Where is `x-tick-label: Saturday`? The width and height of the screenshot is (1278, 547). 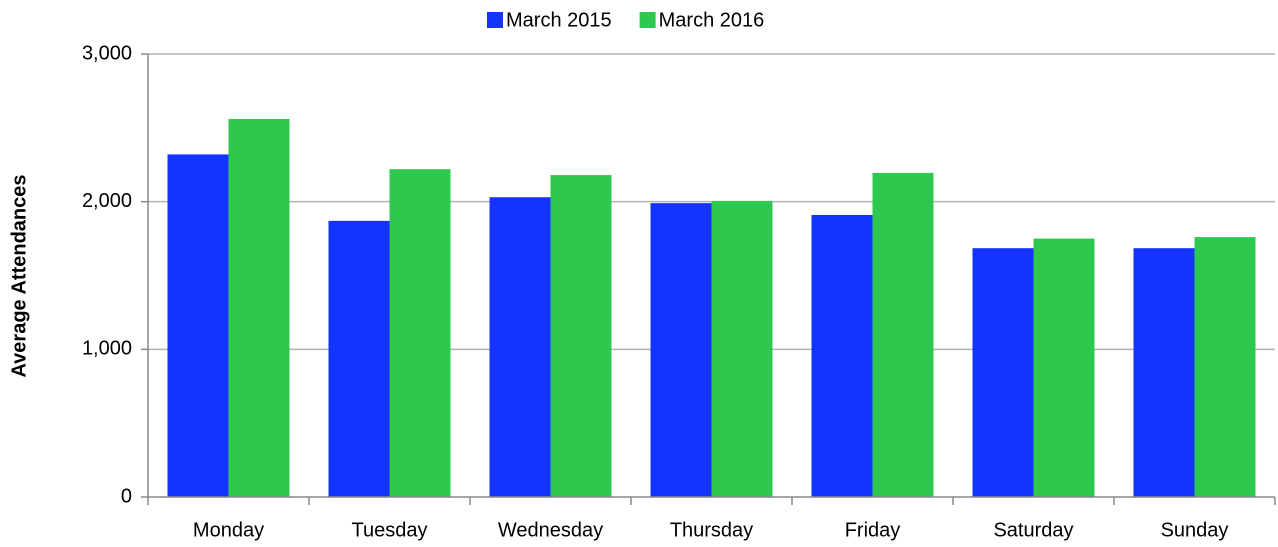 x-tick-label: Saturday is located at coordinates (1033, 530).